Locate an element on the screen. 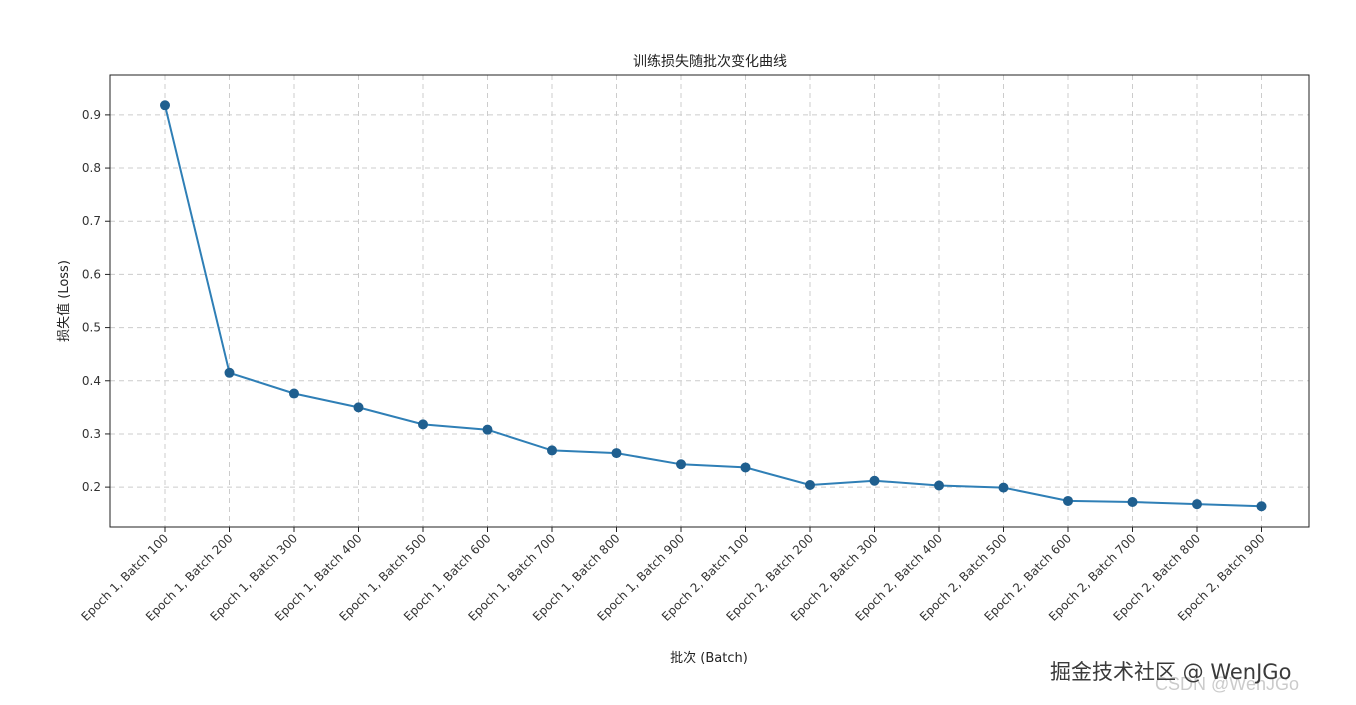 Image resolution: width=1356 pixels, height=705 pixels. y-tick-label: 0.8 is located at coordinates (91, 168).